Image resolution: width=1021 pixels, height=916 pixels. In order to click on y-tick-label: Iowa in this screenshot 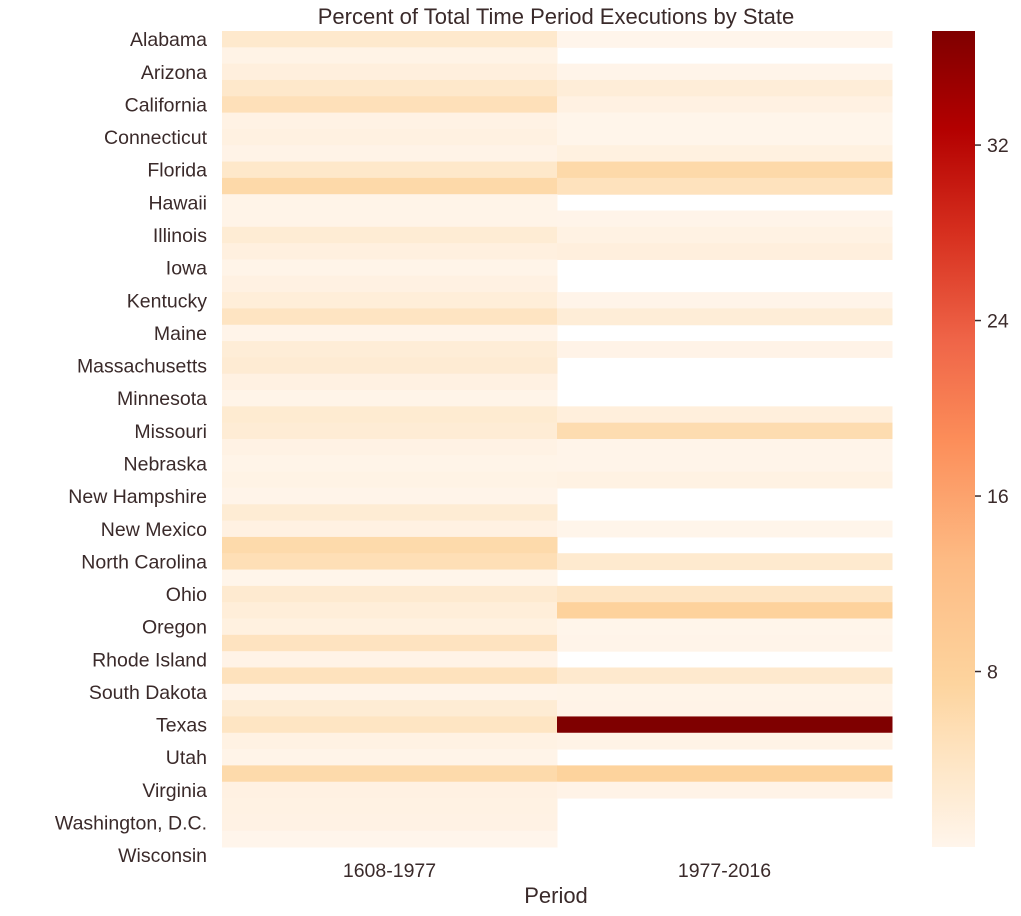, I will do `click(186, 269)`.